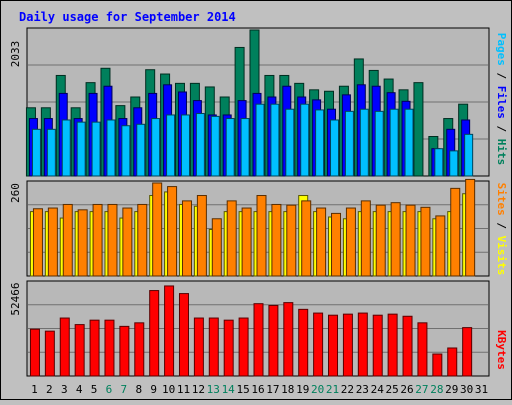 This screenshot has height=405, width=512. I want to click on legend-hits-files-pages-text: Pages / Files / Hits, so click(501, 99).